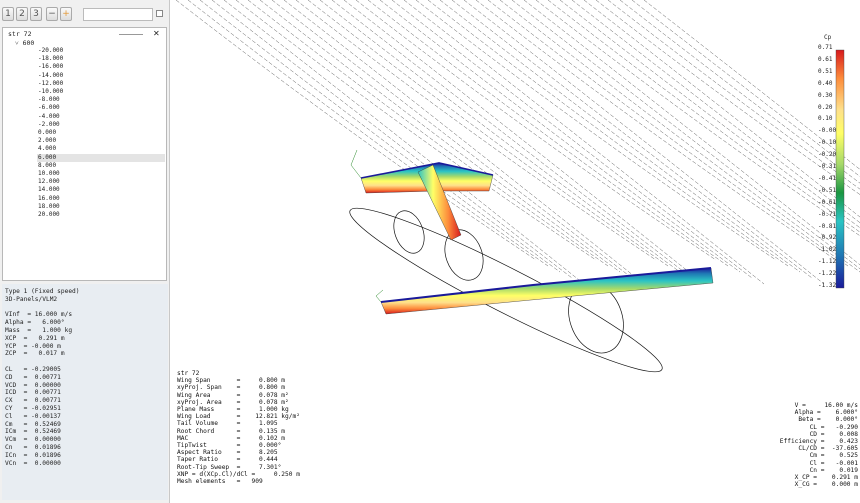 This screenshot has width=860, height=503. Describe the element at coordinates (156, 33) in the screenshot. I see `close-icon: ✕` at that location.